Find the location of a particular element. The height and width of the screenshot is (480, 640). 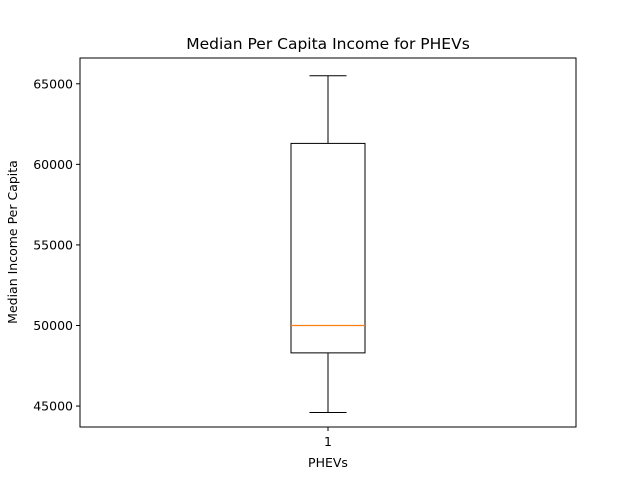

y-tick-label: 55000 is located at coordinates (53, 244).